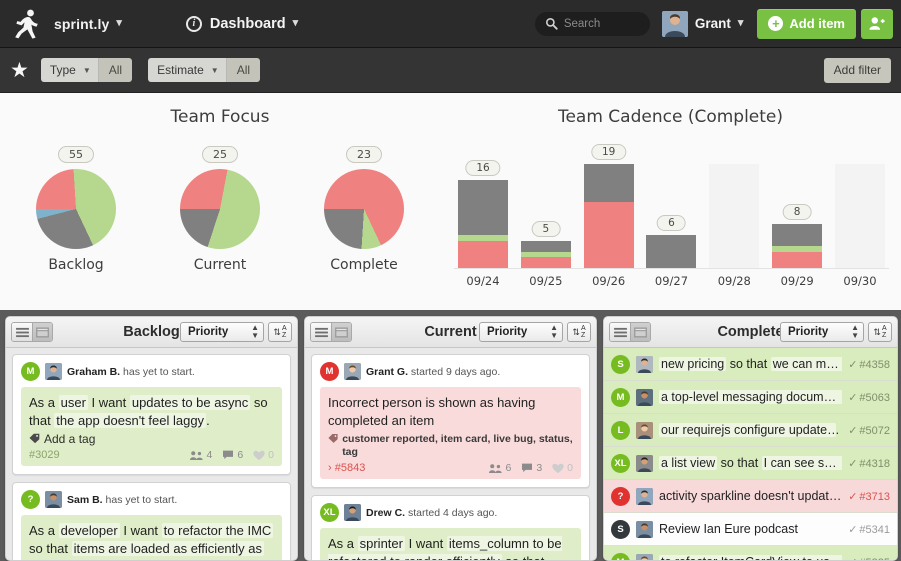 The height and width of the screenshot is (561, 901). I want to click on info-icon: i, so click(193, 23).